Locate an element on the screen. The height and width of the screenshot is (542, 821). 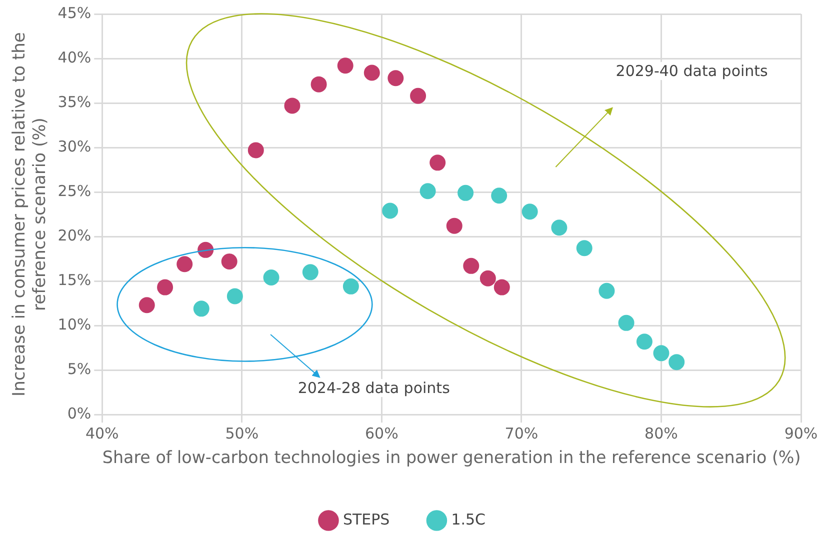
annotation: 2029-40 data points is located at coordinates (692, 71).